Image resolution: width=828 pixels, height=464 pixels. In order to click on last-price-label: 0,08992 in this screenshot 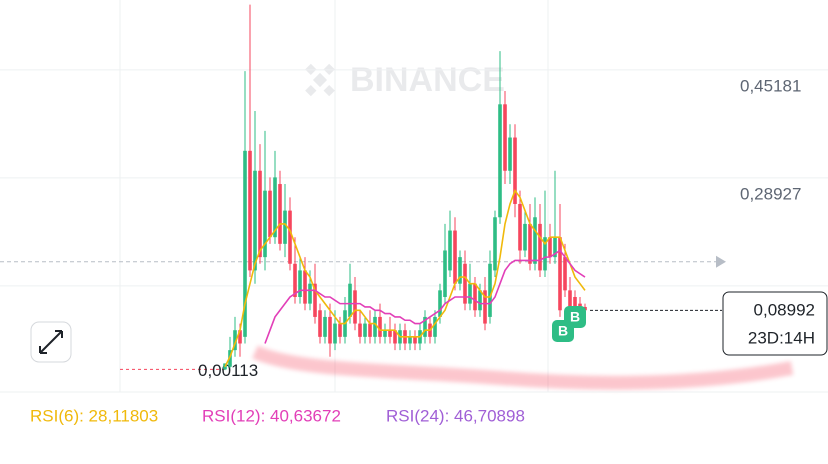, I will do `click(784, 309)`.